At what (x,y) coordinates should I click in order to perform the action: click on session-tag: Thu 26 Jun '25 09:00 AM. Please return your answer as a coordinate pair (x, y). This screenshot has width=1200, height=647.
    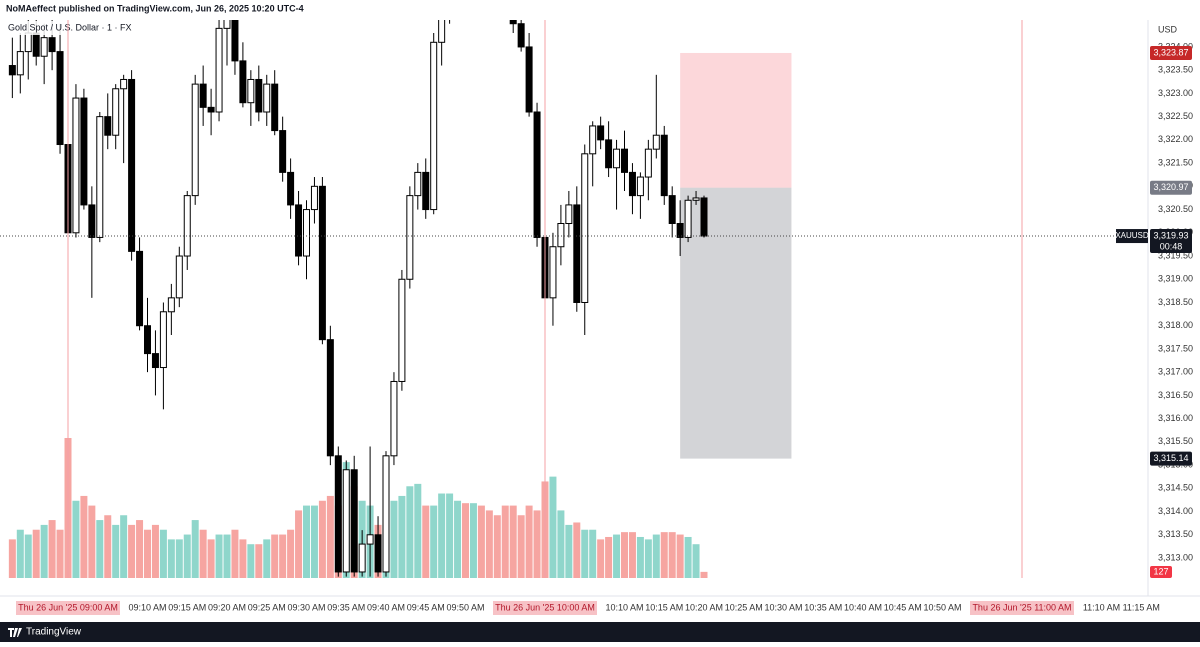
    Looking at the image, I should click on (68, 607).